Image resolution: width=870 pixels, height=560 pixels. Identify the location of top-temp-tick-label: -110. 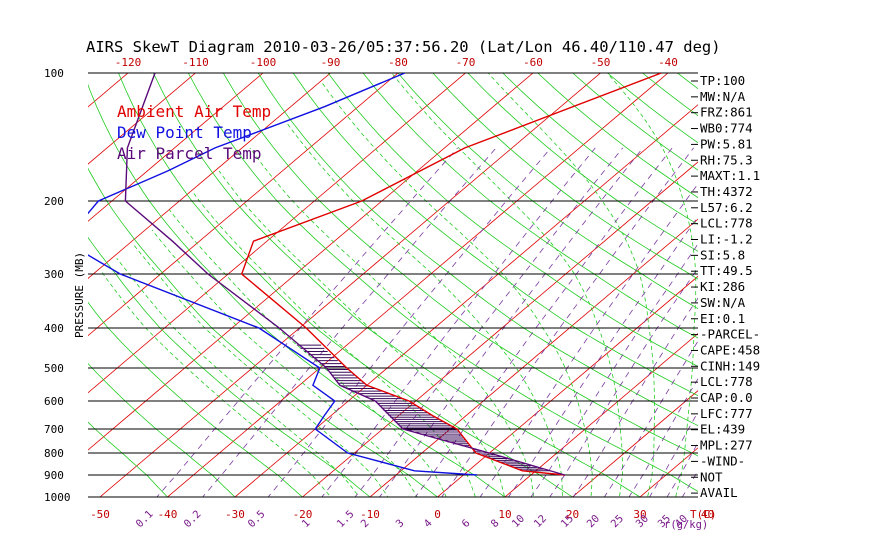
(195, 62).